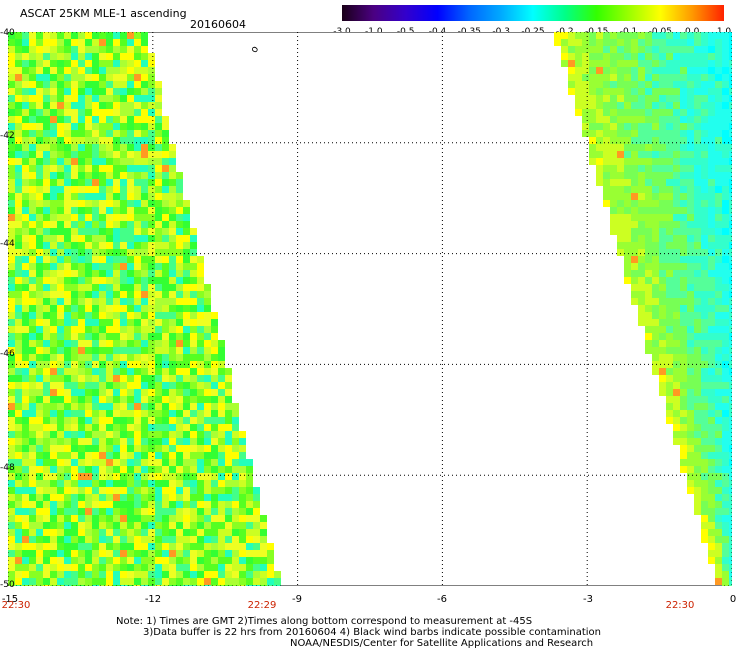  What do you see at coordinates (297, 599) in the screenshot?
I see `lon-label: -9` at bounding box center [297, 599].